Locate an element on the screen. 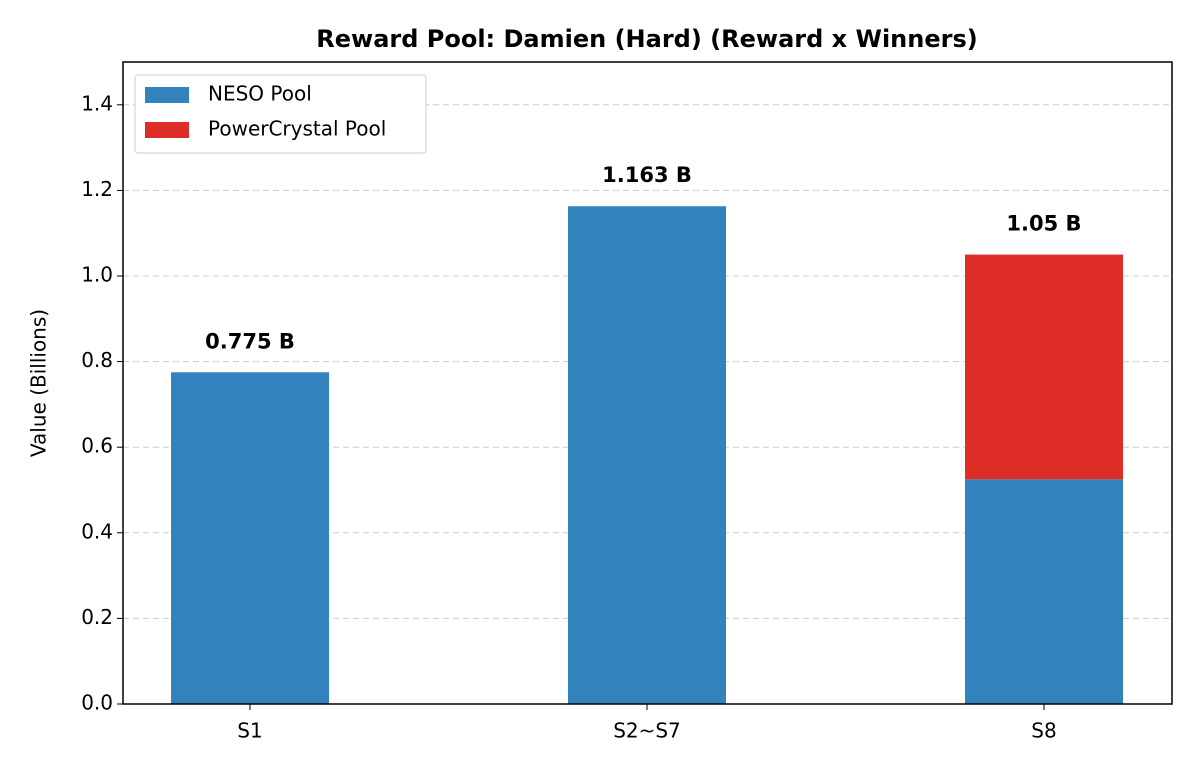  y-tick-label: 1.0 is located at coordinates (97, 275).